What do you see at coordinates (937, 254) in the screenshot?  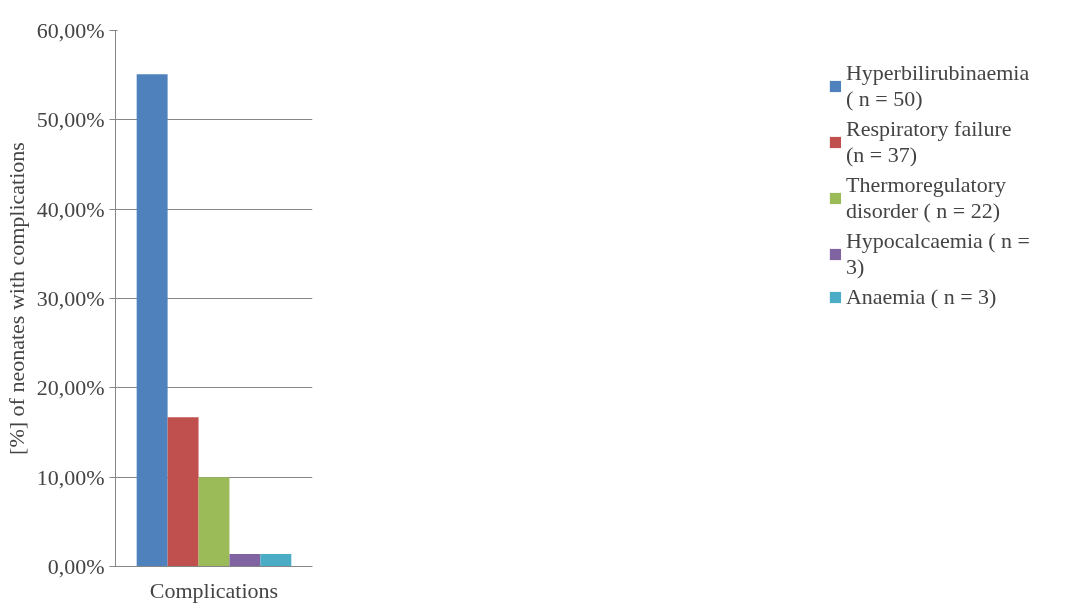 I see `legend-label: Hypocalcaemia ( n = 3)` at bounding box center [937, 254].